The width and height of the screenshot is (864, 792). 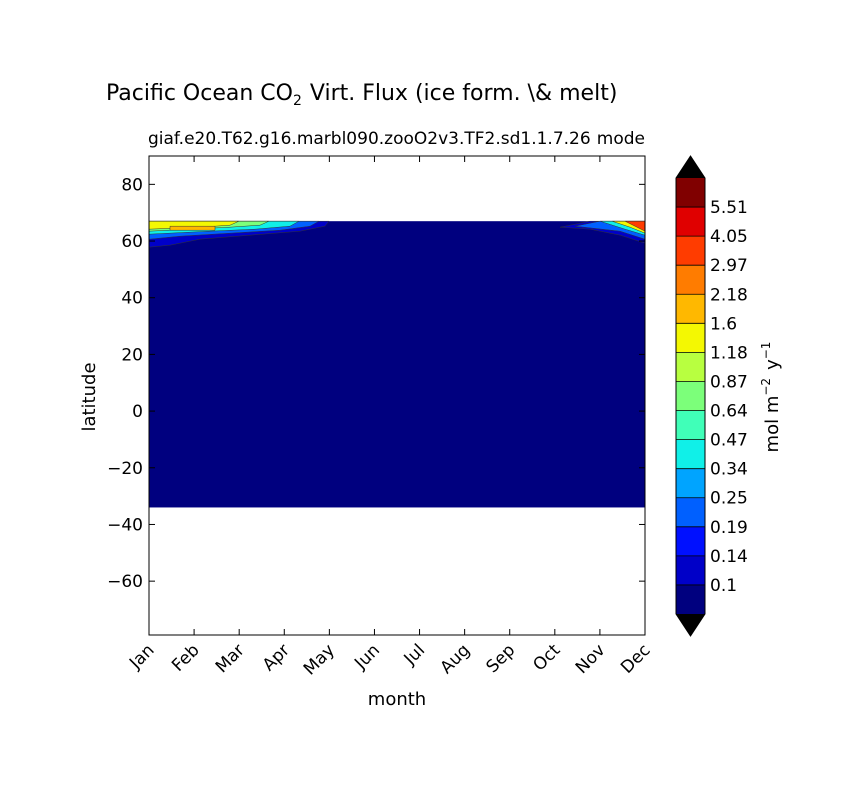 What do you see at coordinates (125, 525) in the screenshot?
I see `y-tick-label: −40` at bounding box center [125, 525].